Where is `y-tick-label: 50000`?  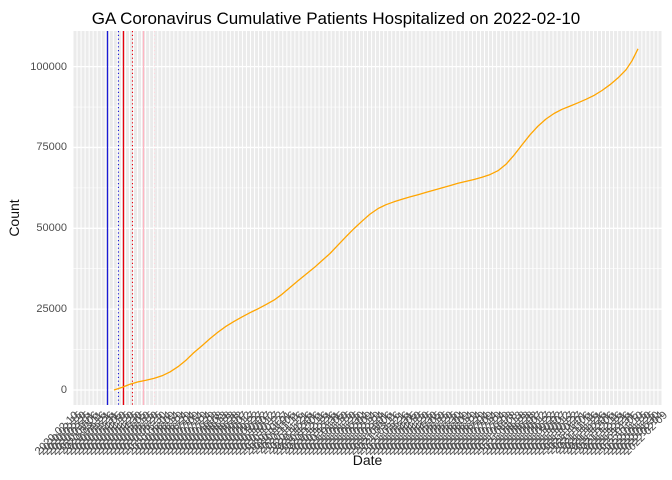 y-tick-label: 50000 is located at coordinates (51, 228).